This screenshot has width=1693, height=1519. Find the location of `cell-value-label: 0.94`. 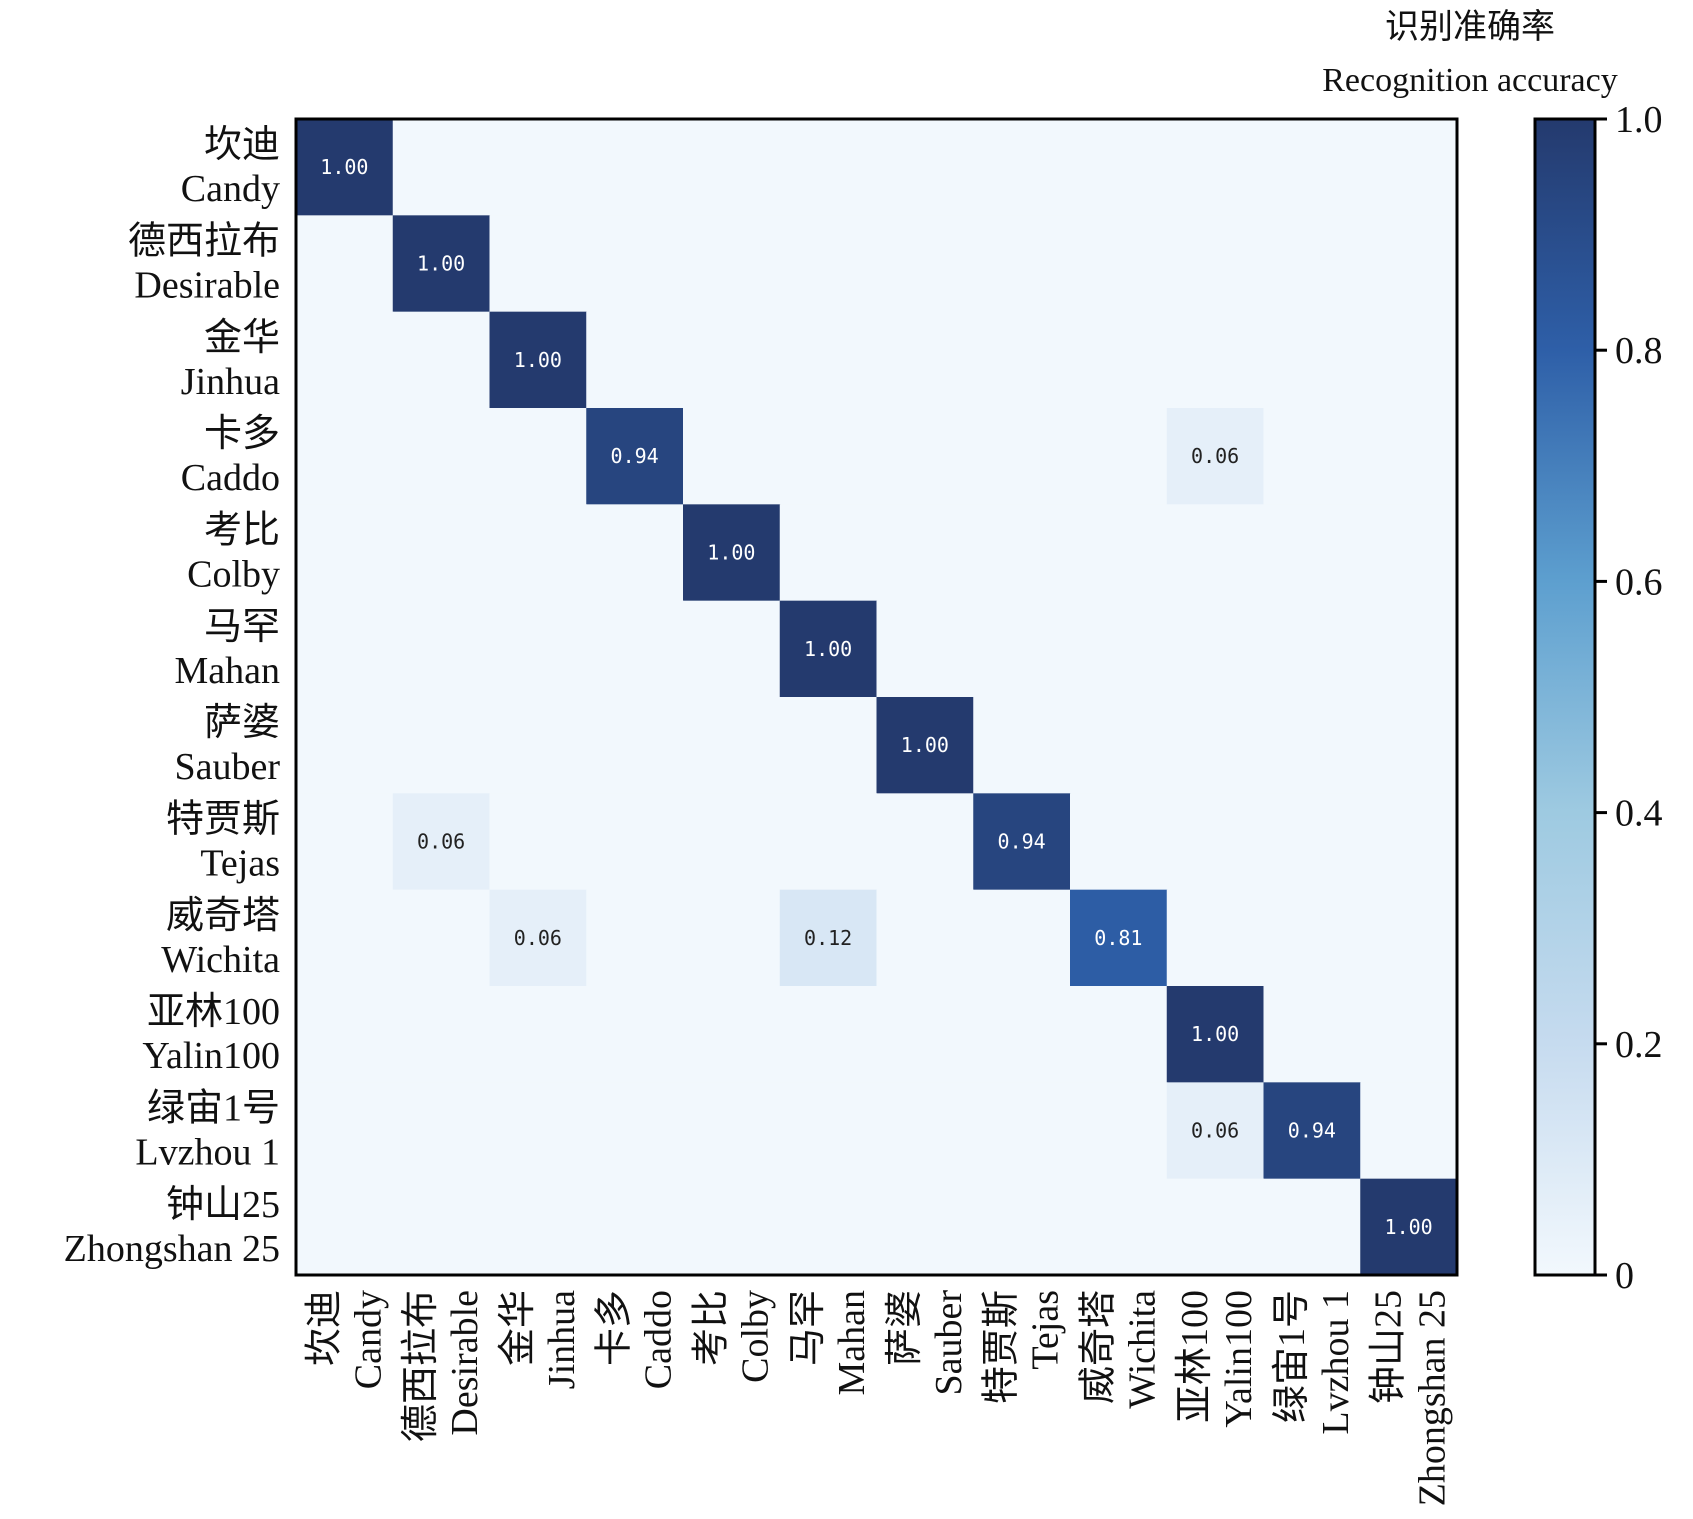

cell-value-label: 0.94 is located at coordinates (1312, 1131).